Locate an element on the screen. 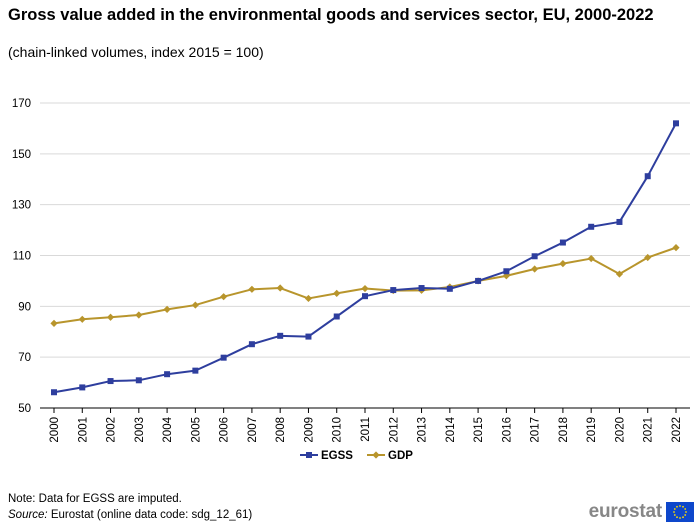  series-gdp is located at coordinates (365, 285).